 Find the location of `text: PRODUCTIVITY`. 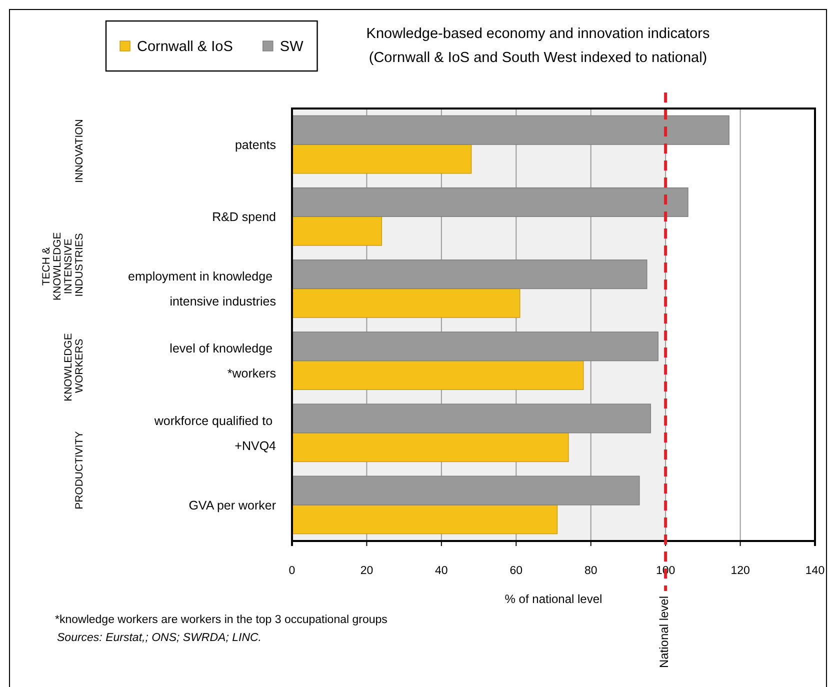

text: PRODUCTIVITY is located at coordinates (80, 470).